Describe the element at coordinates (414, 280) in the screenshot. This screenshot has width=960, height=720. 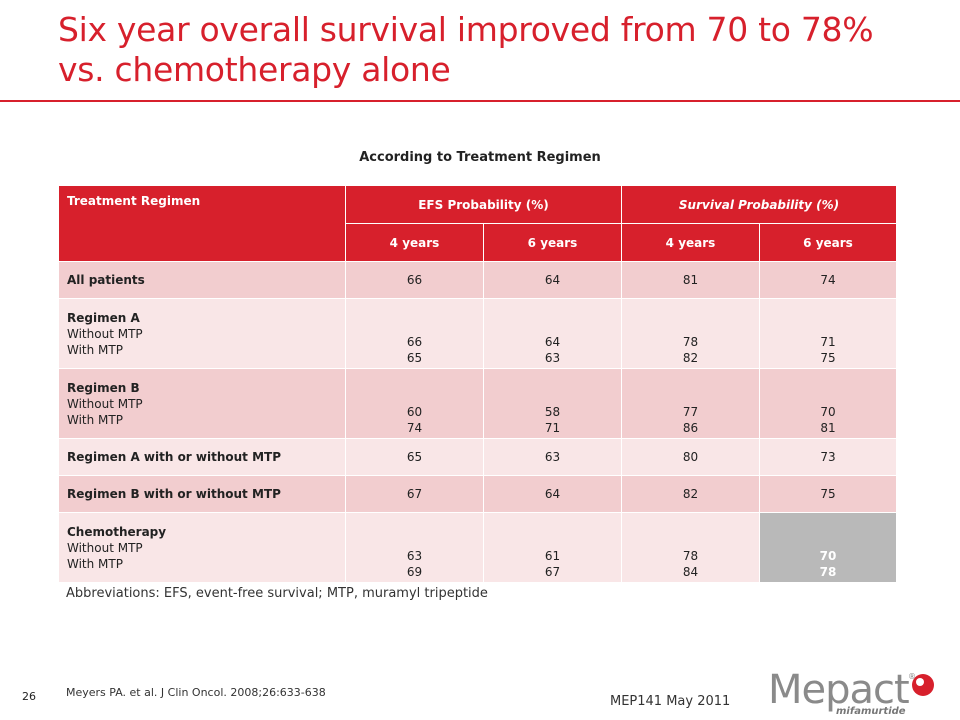
I see `cell-efs-4y: 66` at that location.